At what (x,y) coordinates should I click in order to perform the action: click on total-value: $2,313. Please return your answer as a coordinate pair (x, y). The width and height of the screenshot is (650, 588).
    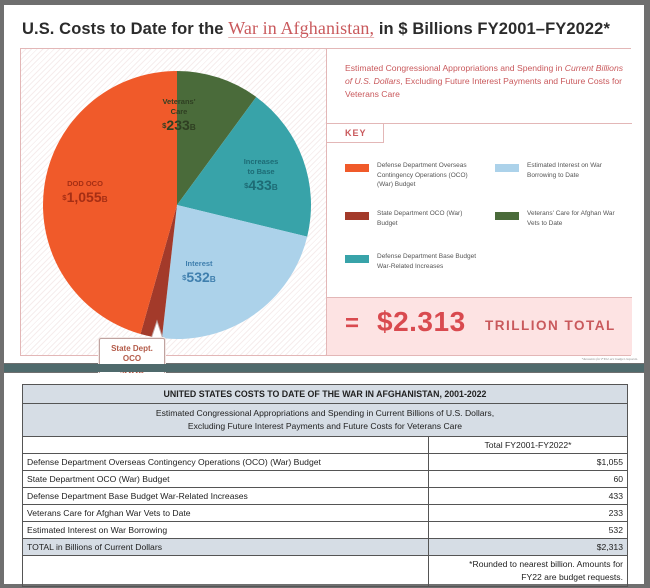
    Looking at the image, I should click on (528, 547).